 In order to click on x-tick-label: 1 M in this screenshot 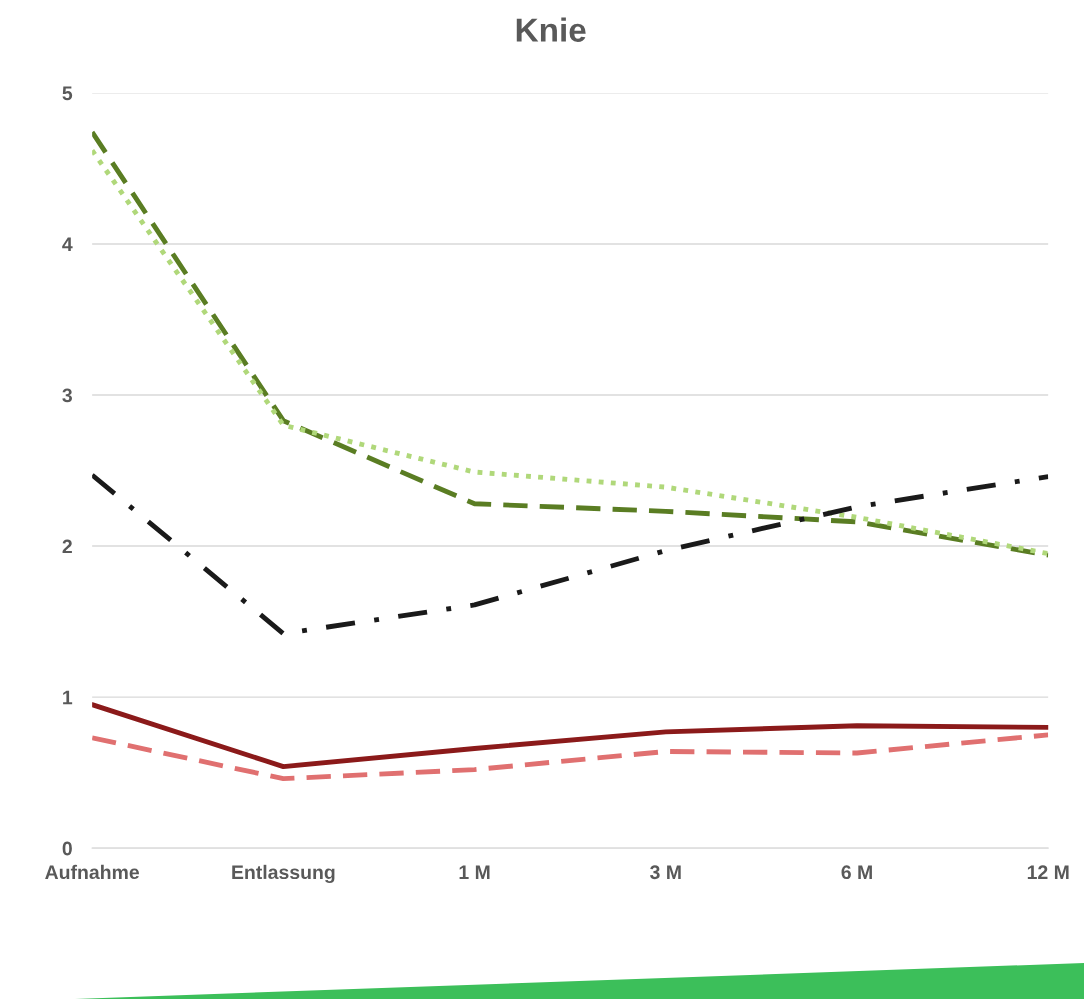, I will do `click(474, 872)`.